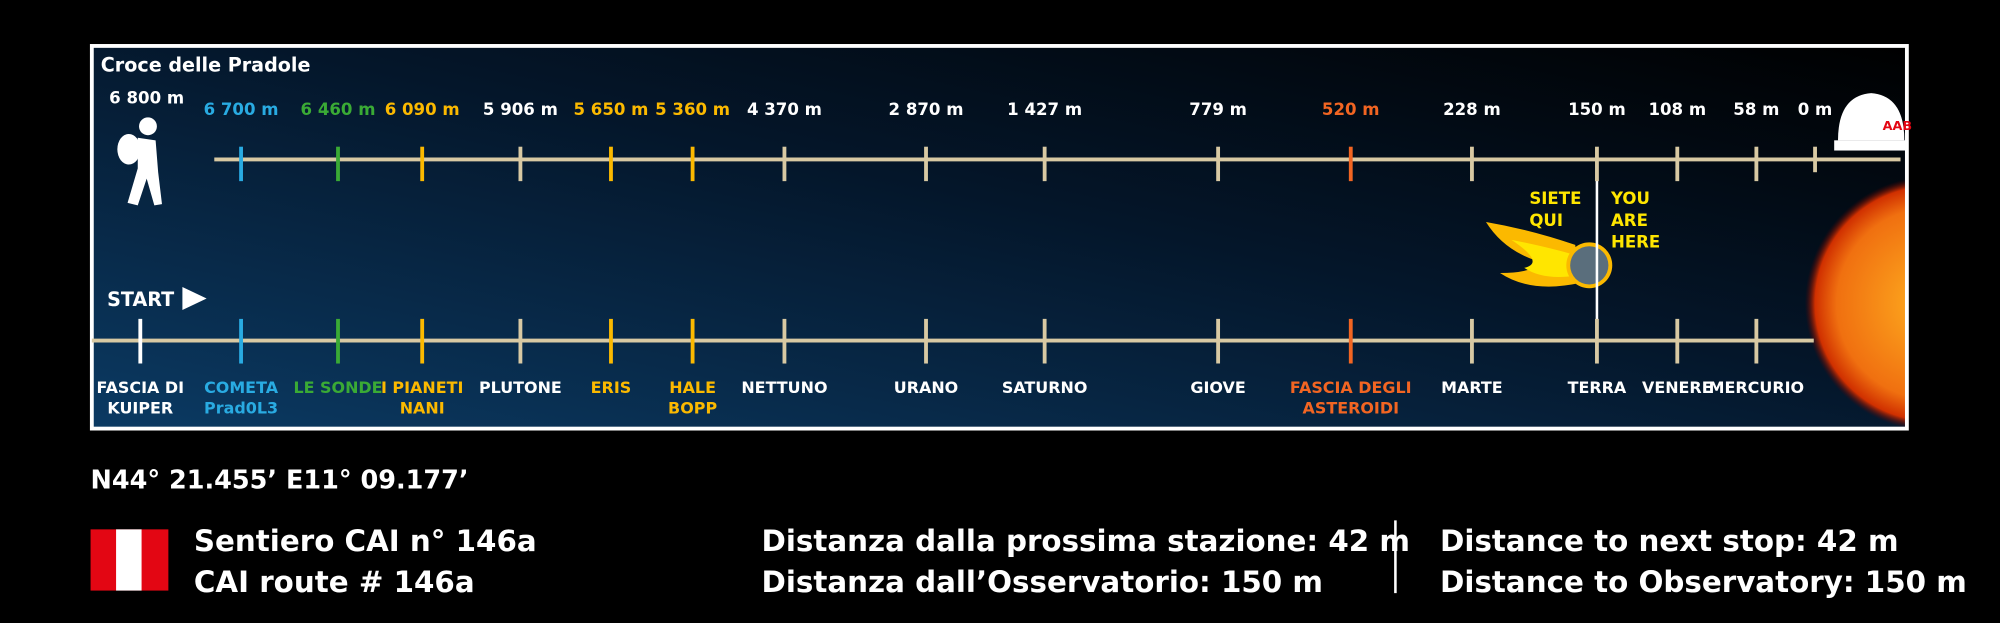 The image size is (2000, 623). Describe the element at coordinates (520, 109) in the screenshot. I see `station-distance: 5 906 m` at that location.